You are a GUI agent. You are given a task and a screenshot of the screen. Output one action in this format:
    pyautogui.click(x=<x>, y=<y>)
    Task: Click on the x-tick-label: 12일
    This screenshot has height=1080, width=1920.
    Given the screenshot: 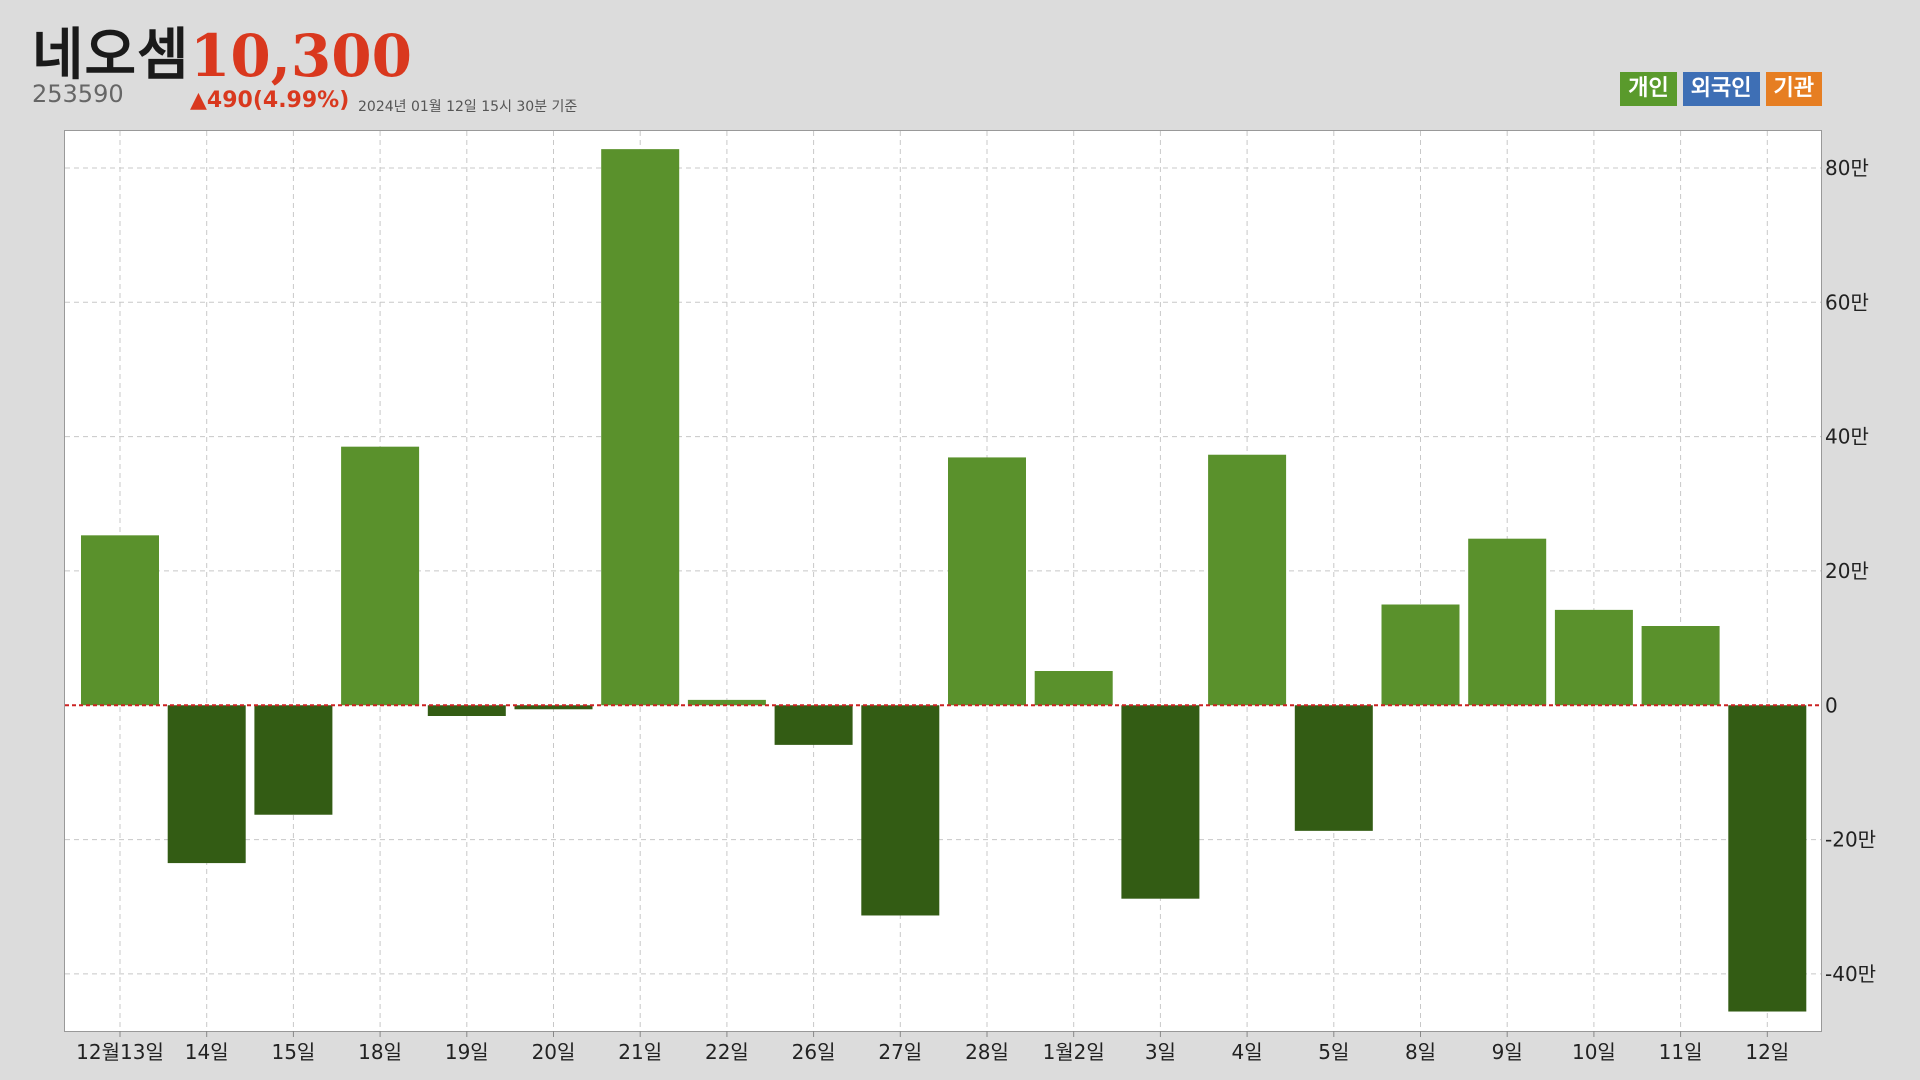 What is the action you would take?
    pyautogui.click(x=1767, y=1052)
    